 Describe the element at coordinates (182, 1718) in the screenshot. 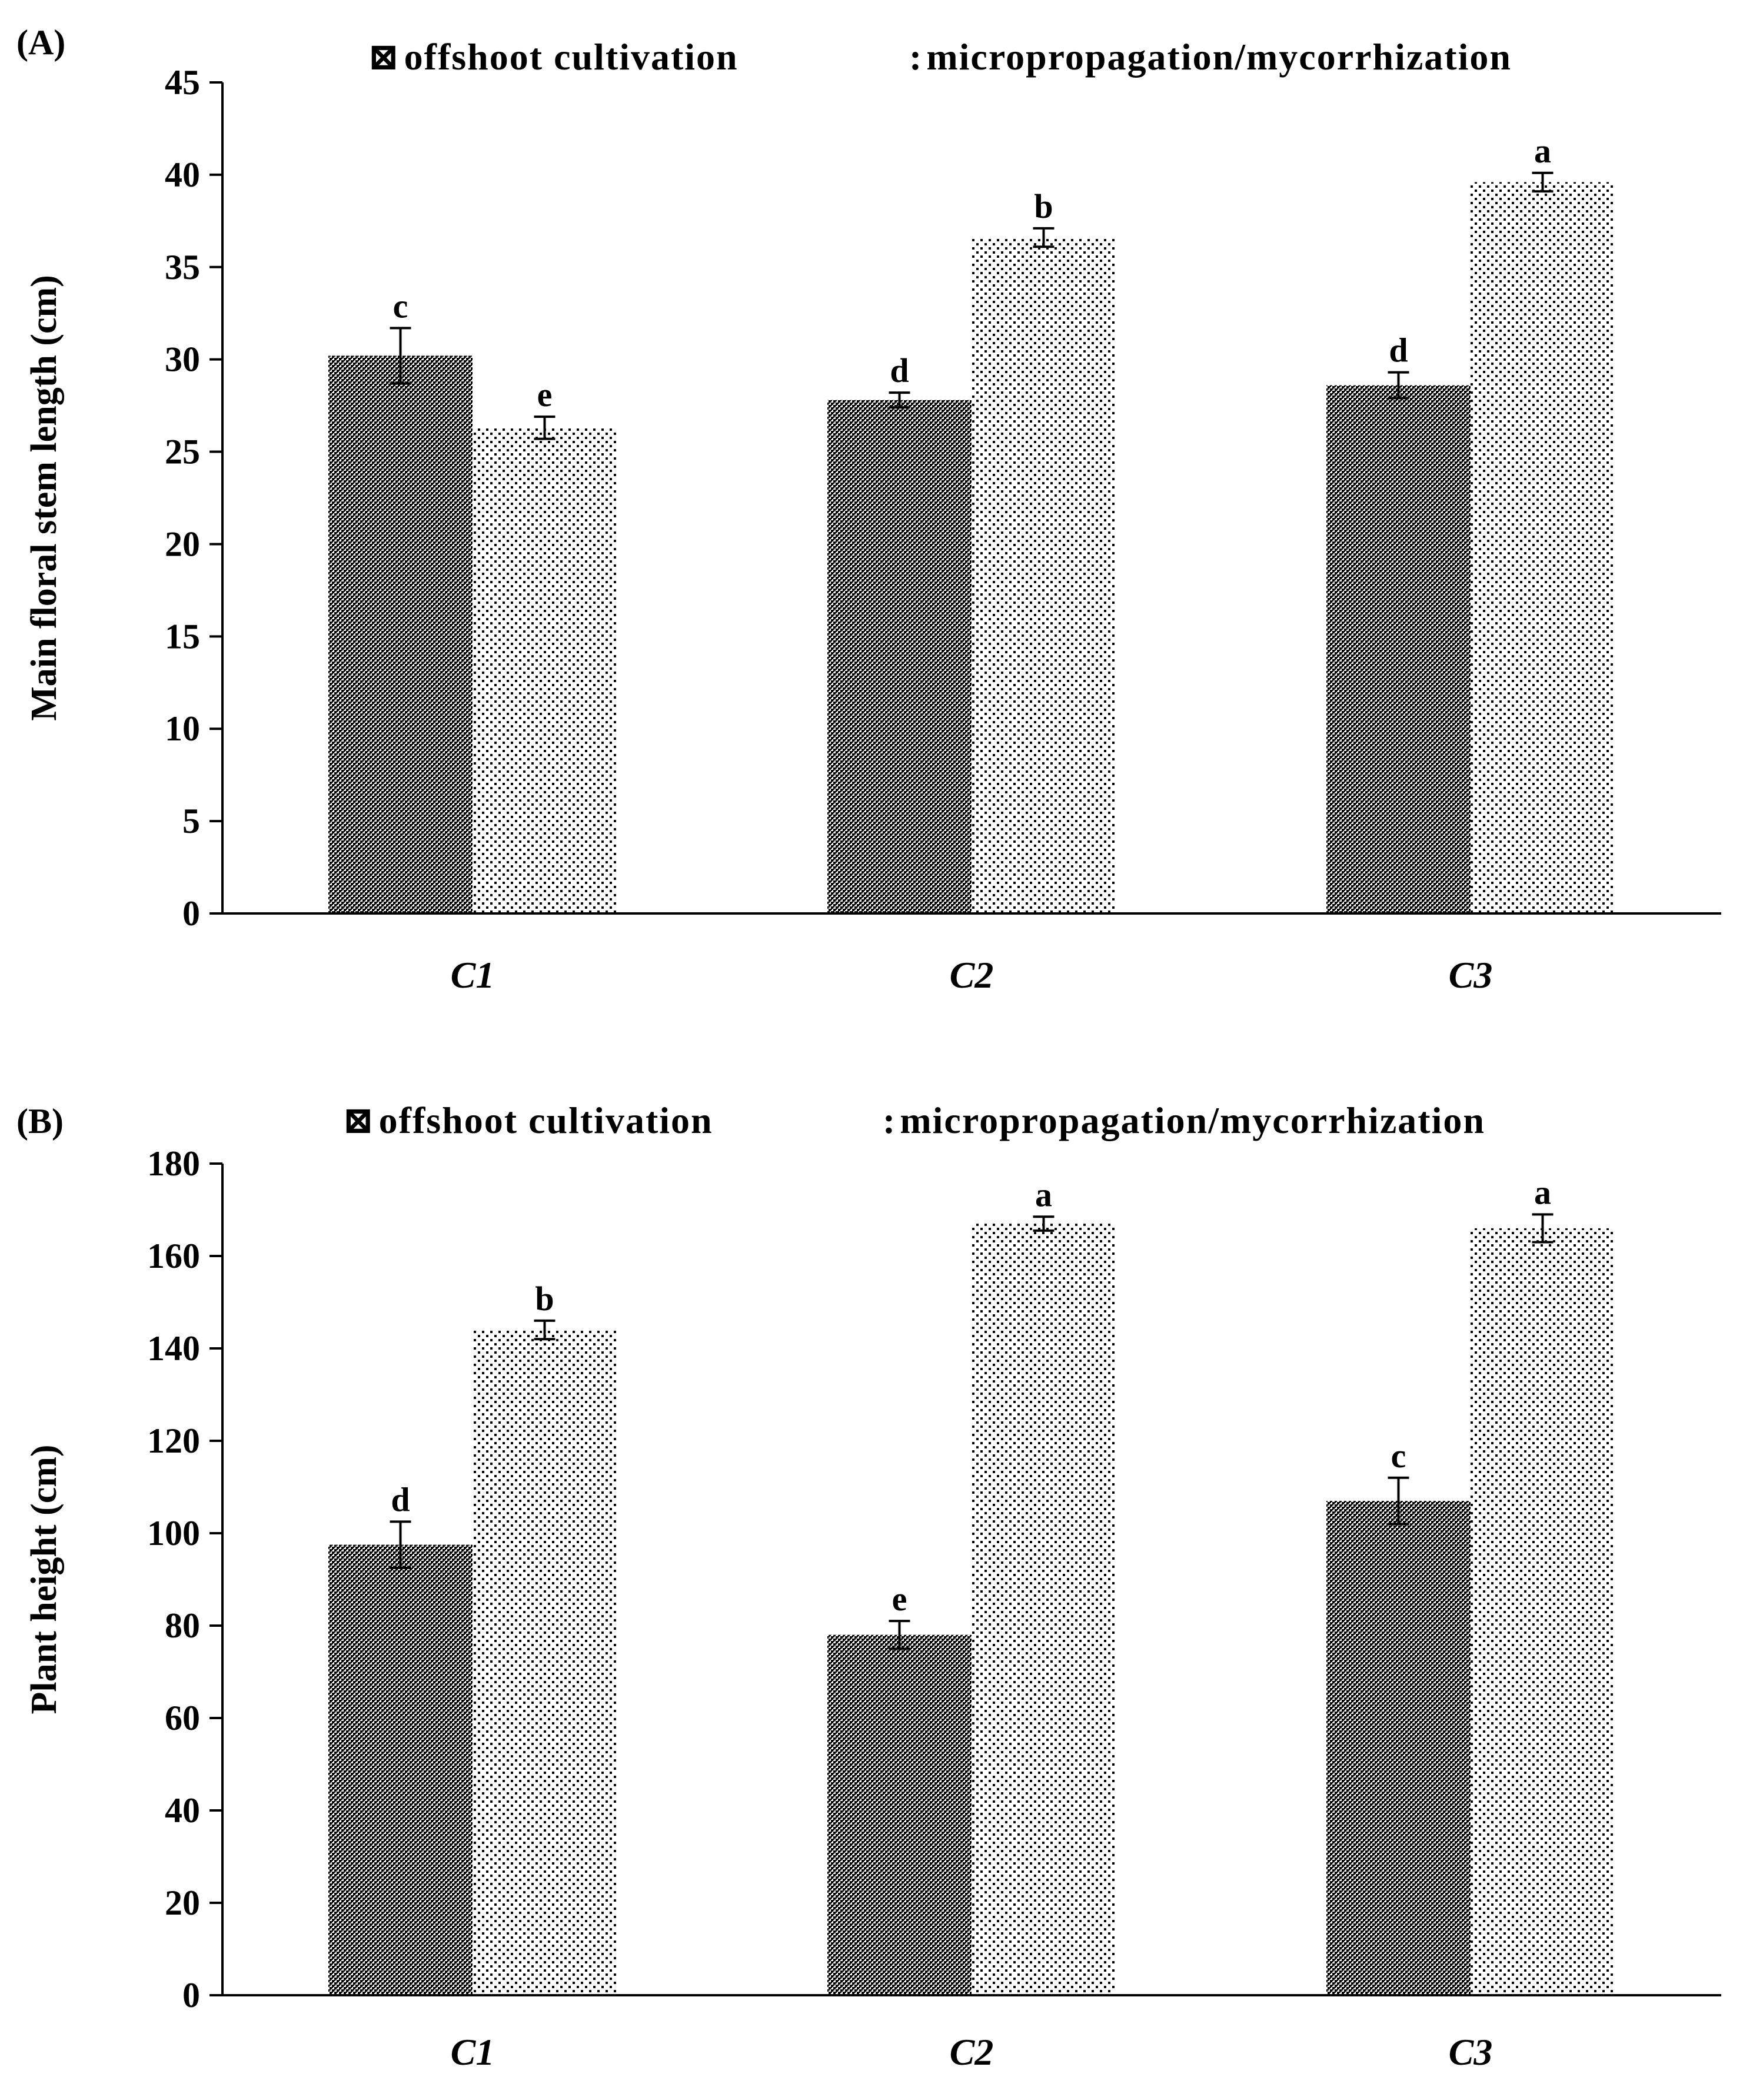

I see `y-tick-label: 60` at that location.